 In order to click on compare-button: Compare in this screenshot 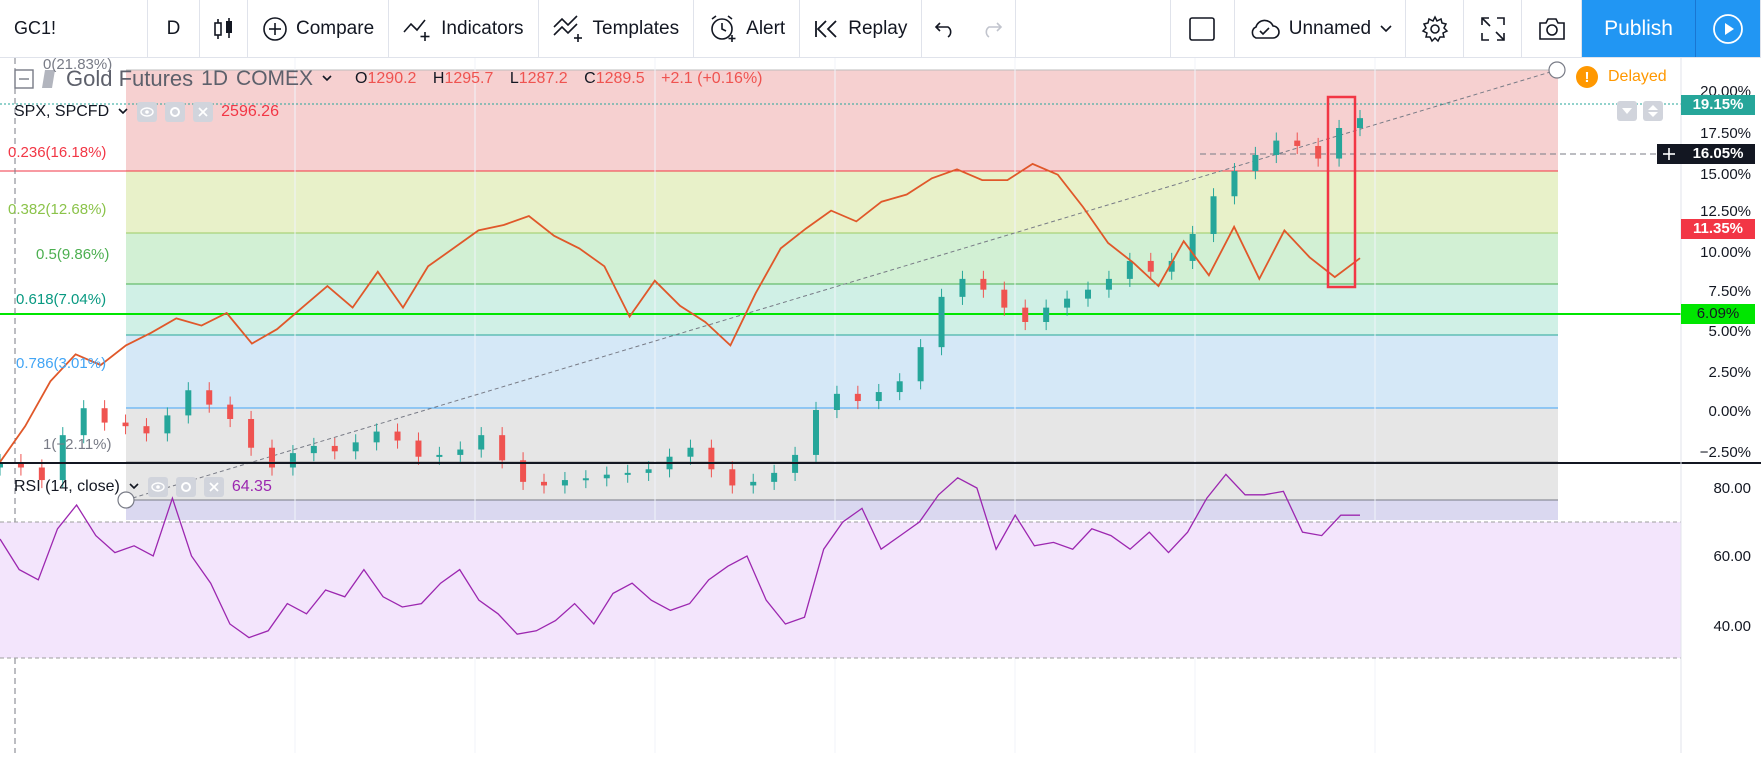, I will do `click(319, 28)`.